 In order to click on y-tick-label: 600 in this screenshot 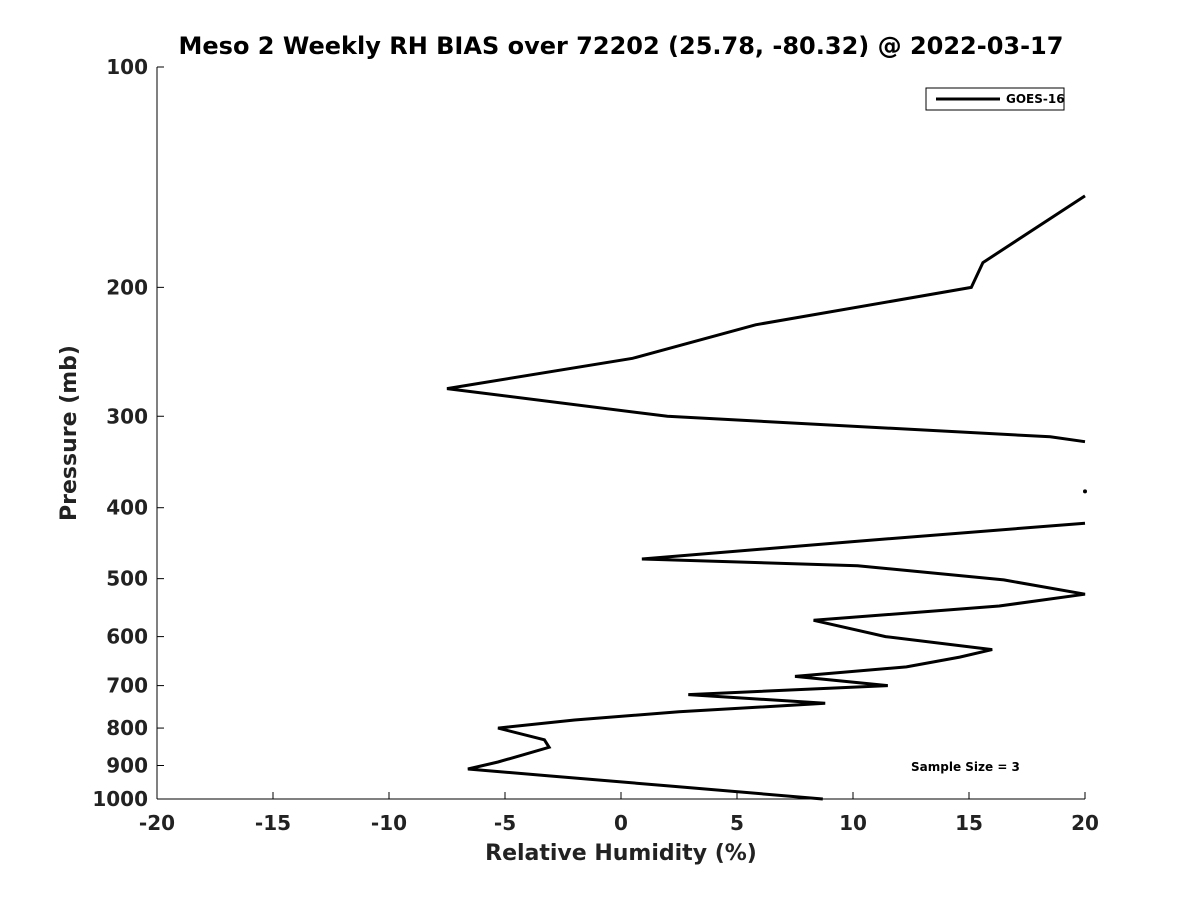, I will do `click(127, 637)`.